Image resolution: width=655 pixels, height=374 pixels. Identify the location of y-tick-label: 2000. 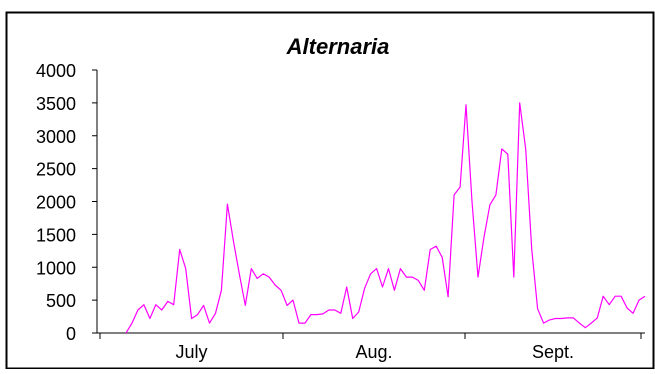
(56, 203).